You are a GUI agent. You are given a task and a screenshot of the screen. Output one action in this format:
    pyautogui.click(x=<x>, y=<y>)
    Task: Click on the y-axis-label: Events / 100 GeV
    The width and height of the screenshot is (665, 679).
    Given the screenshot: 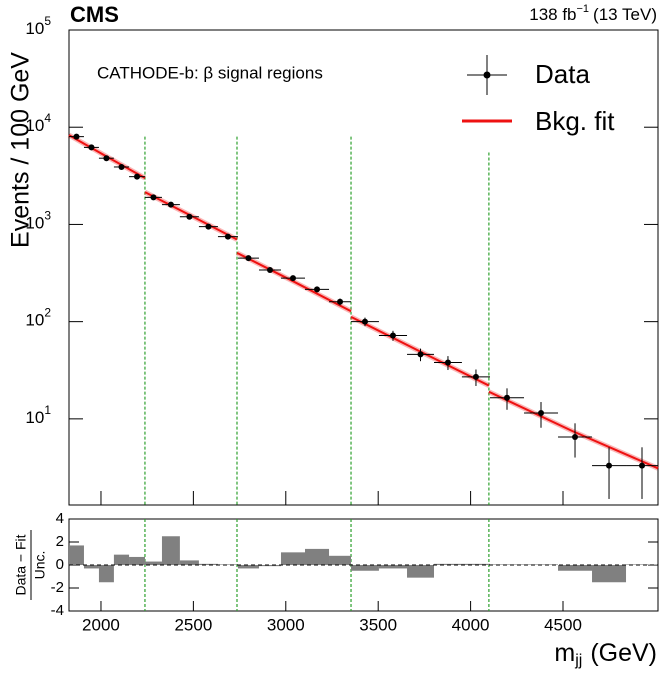 What is the action you would take?
    pyautogui.click(x=21, y=150)
    